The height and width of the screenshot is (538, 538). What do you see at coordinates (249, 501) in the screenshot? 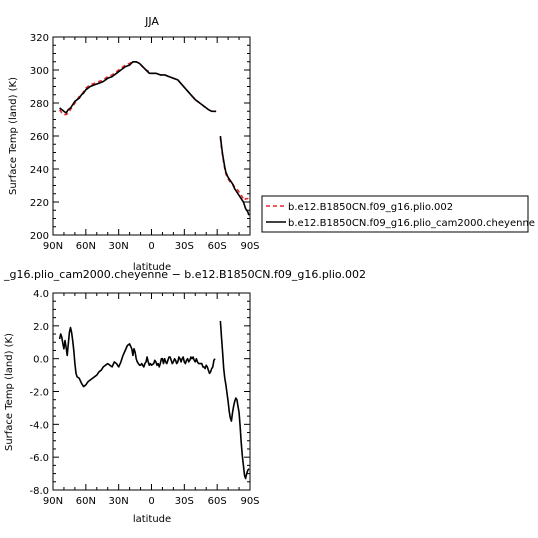
I see `bottom-x-tick-label: 90S` at bounding box center [249, 501].